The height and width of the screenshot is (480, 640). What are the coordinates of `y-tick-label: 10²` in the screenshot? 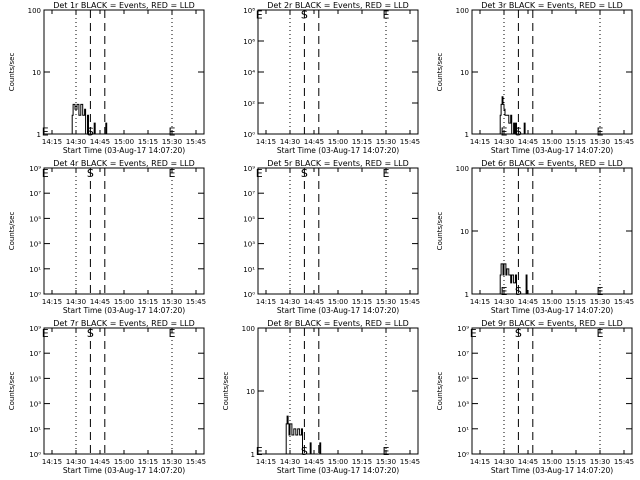 It's located at (249, 104).